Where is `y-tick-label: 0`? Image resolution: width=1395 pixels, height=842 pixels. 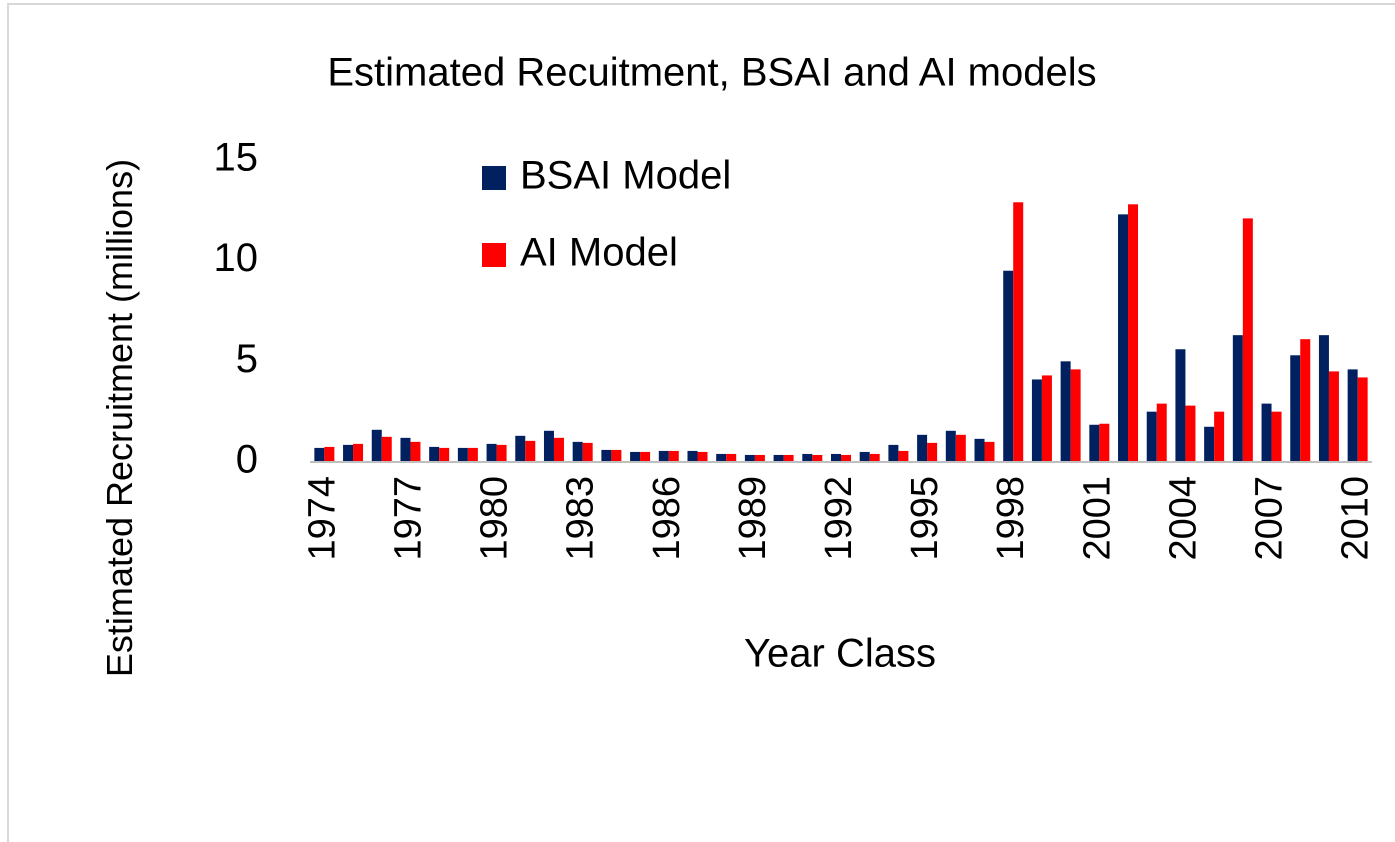
y-tick-label: 0 is located at coordinates (247, 460).